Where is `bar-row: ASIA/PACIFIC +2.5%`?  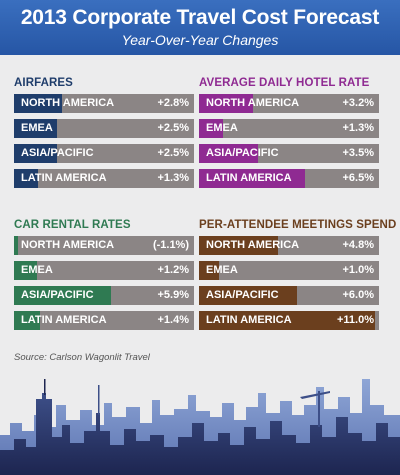
bar-row: ASIA/PACIFIC +2.5% is located at coordinates (104, 153).